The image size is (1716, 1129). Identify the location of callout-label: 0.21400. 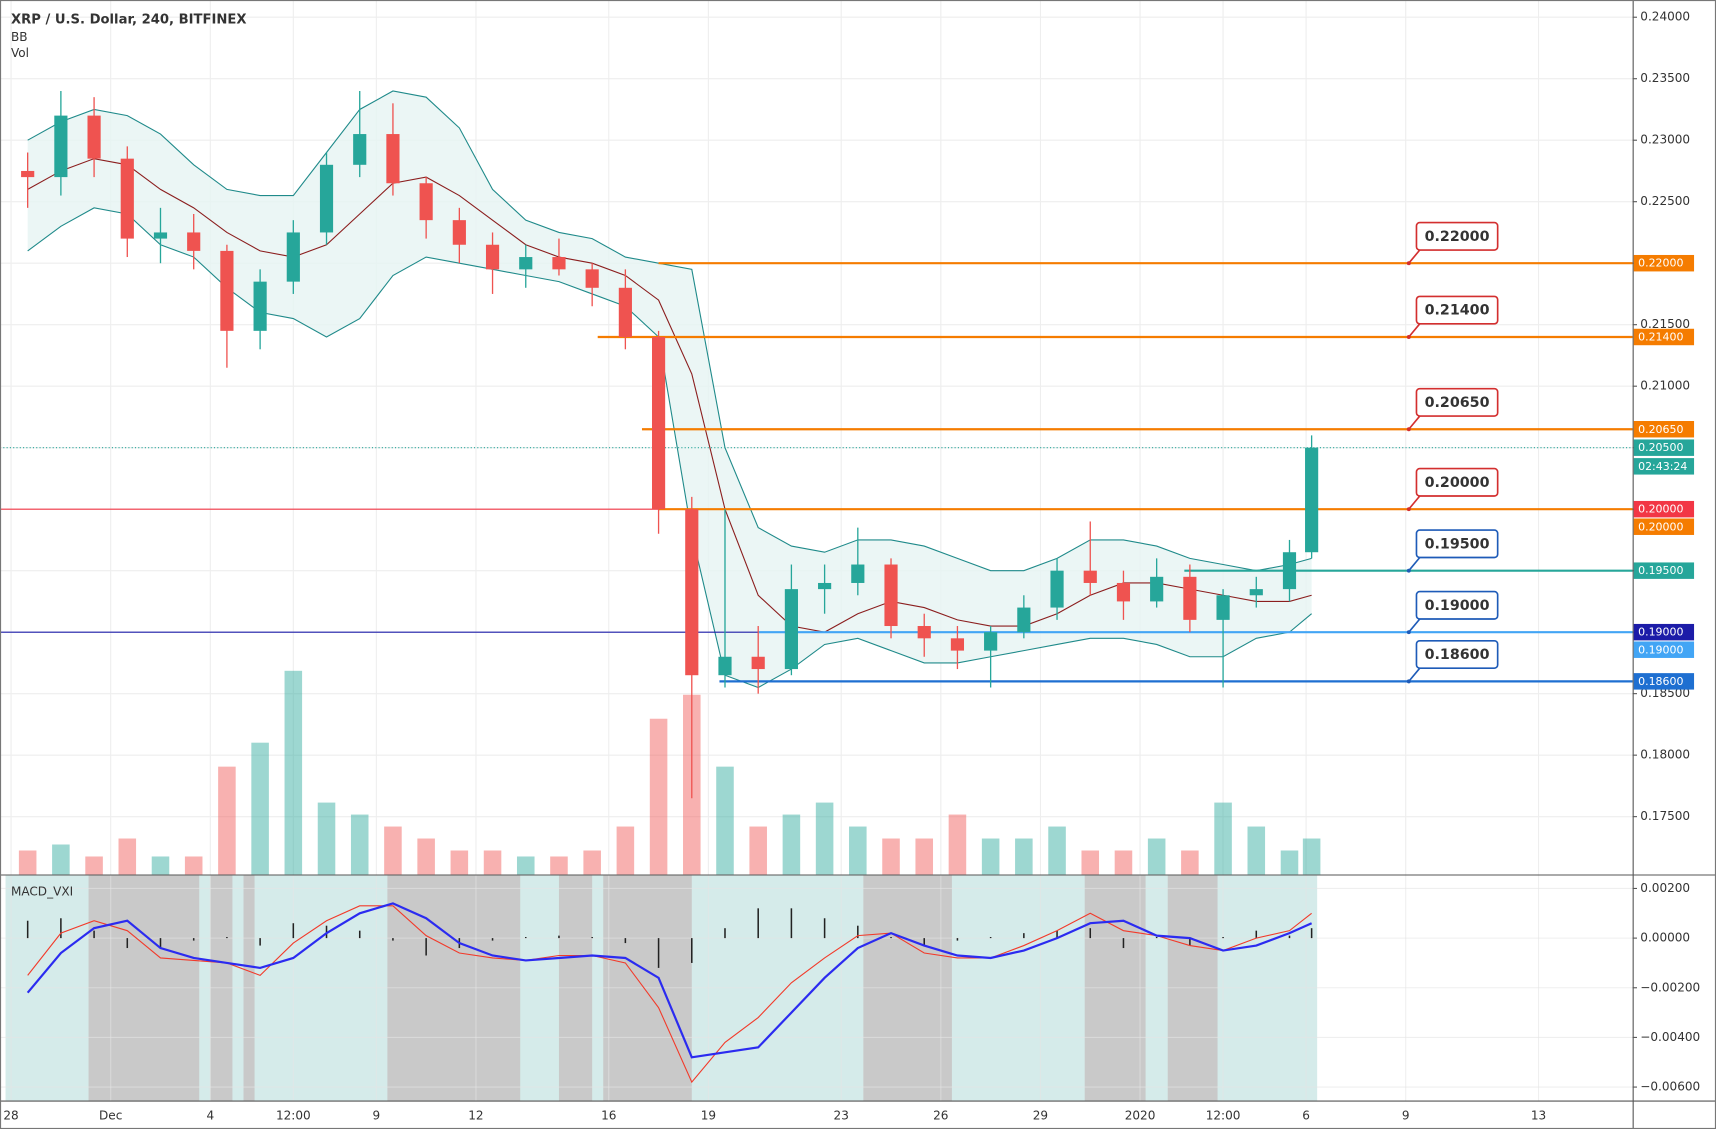
(1457, 311).